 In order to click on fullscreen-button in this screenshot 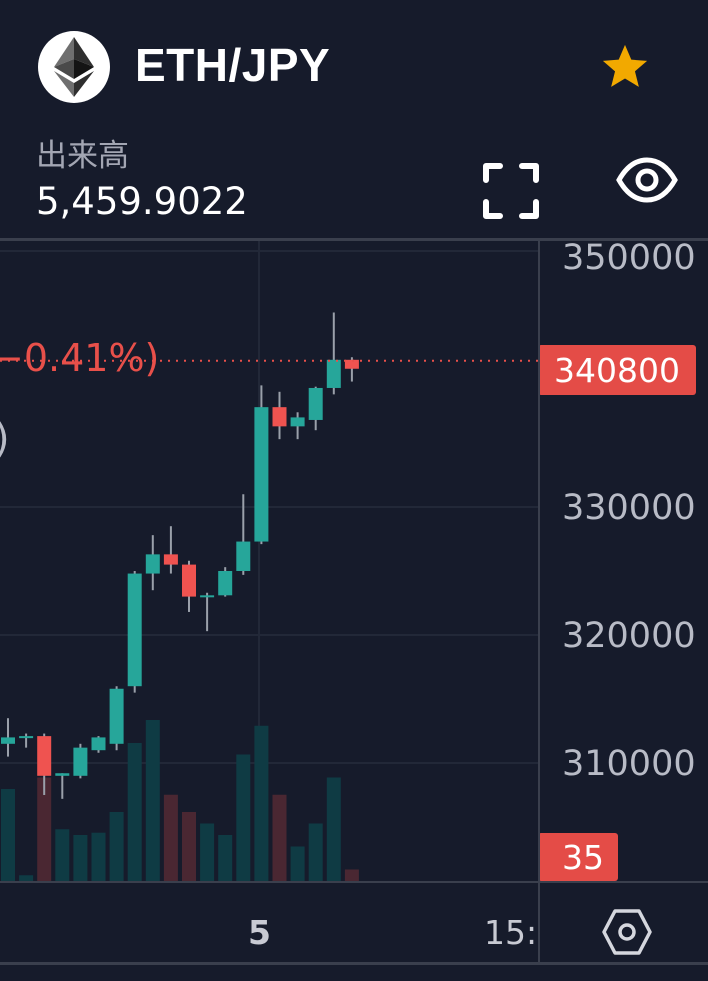, I will do `click(511, 191)`.